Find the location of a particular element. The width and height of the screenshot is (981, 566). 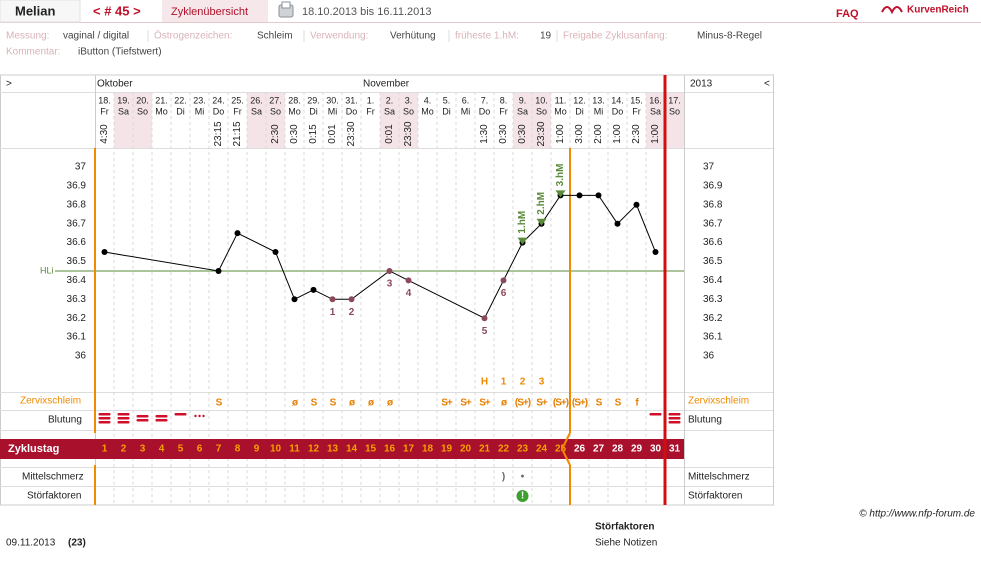

y-tick-label-left: 36.8 is located at coordinates (77, 204).